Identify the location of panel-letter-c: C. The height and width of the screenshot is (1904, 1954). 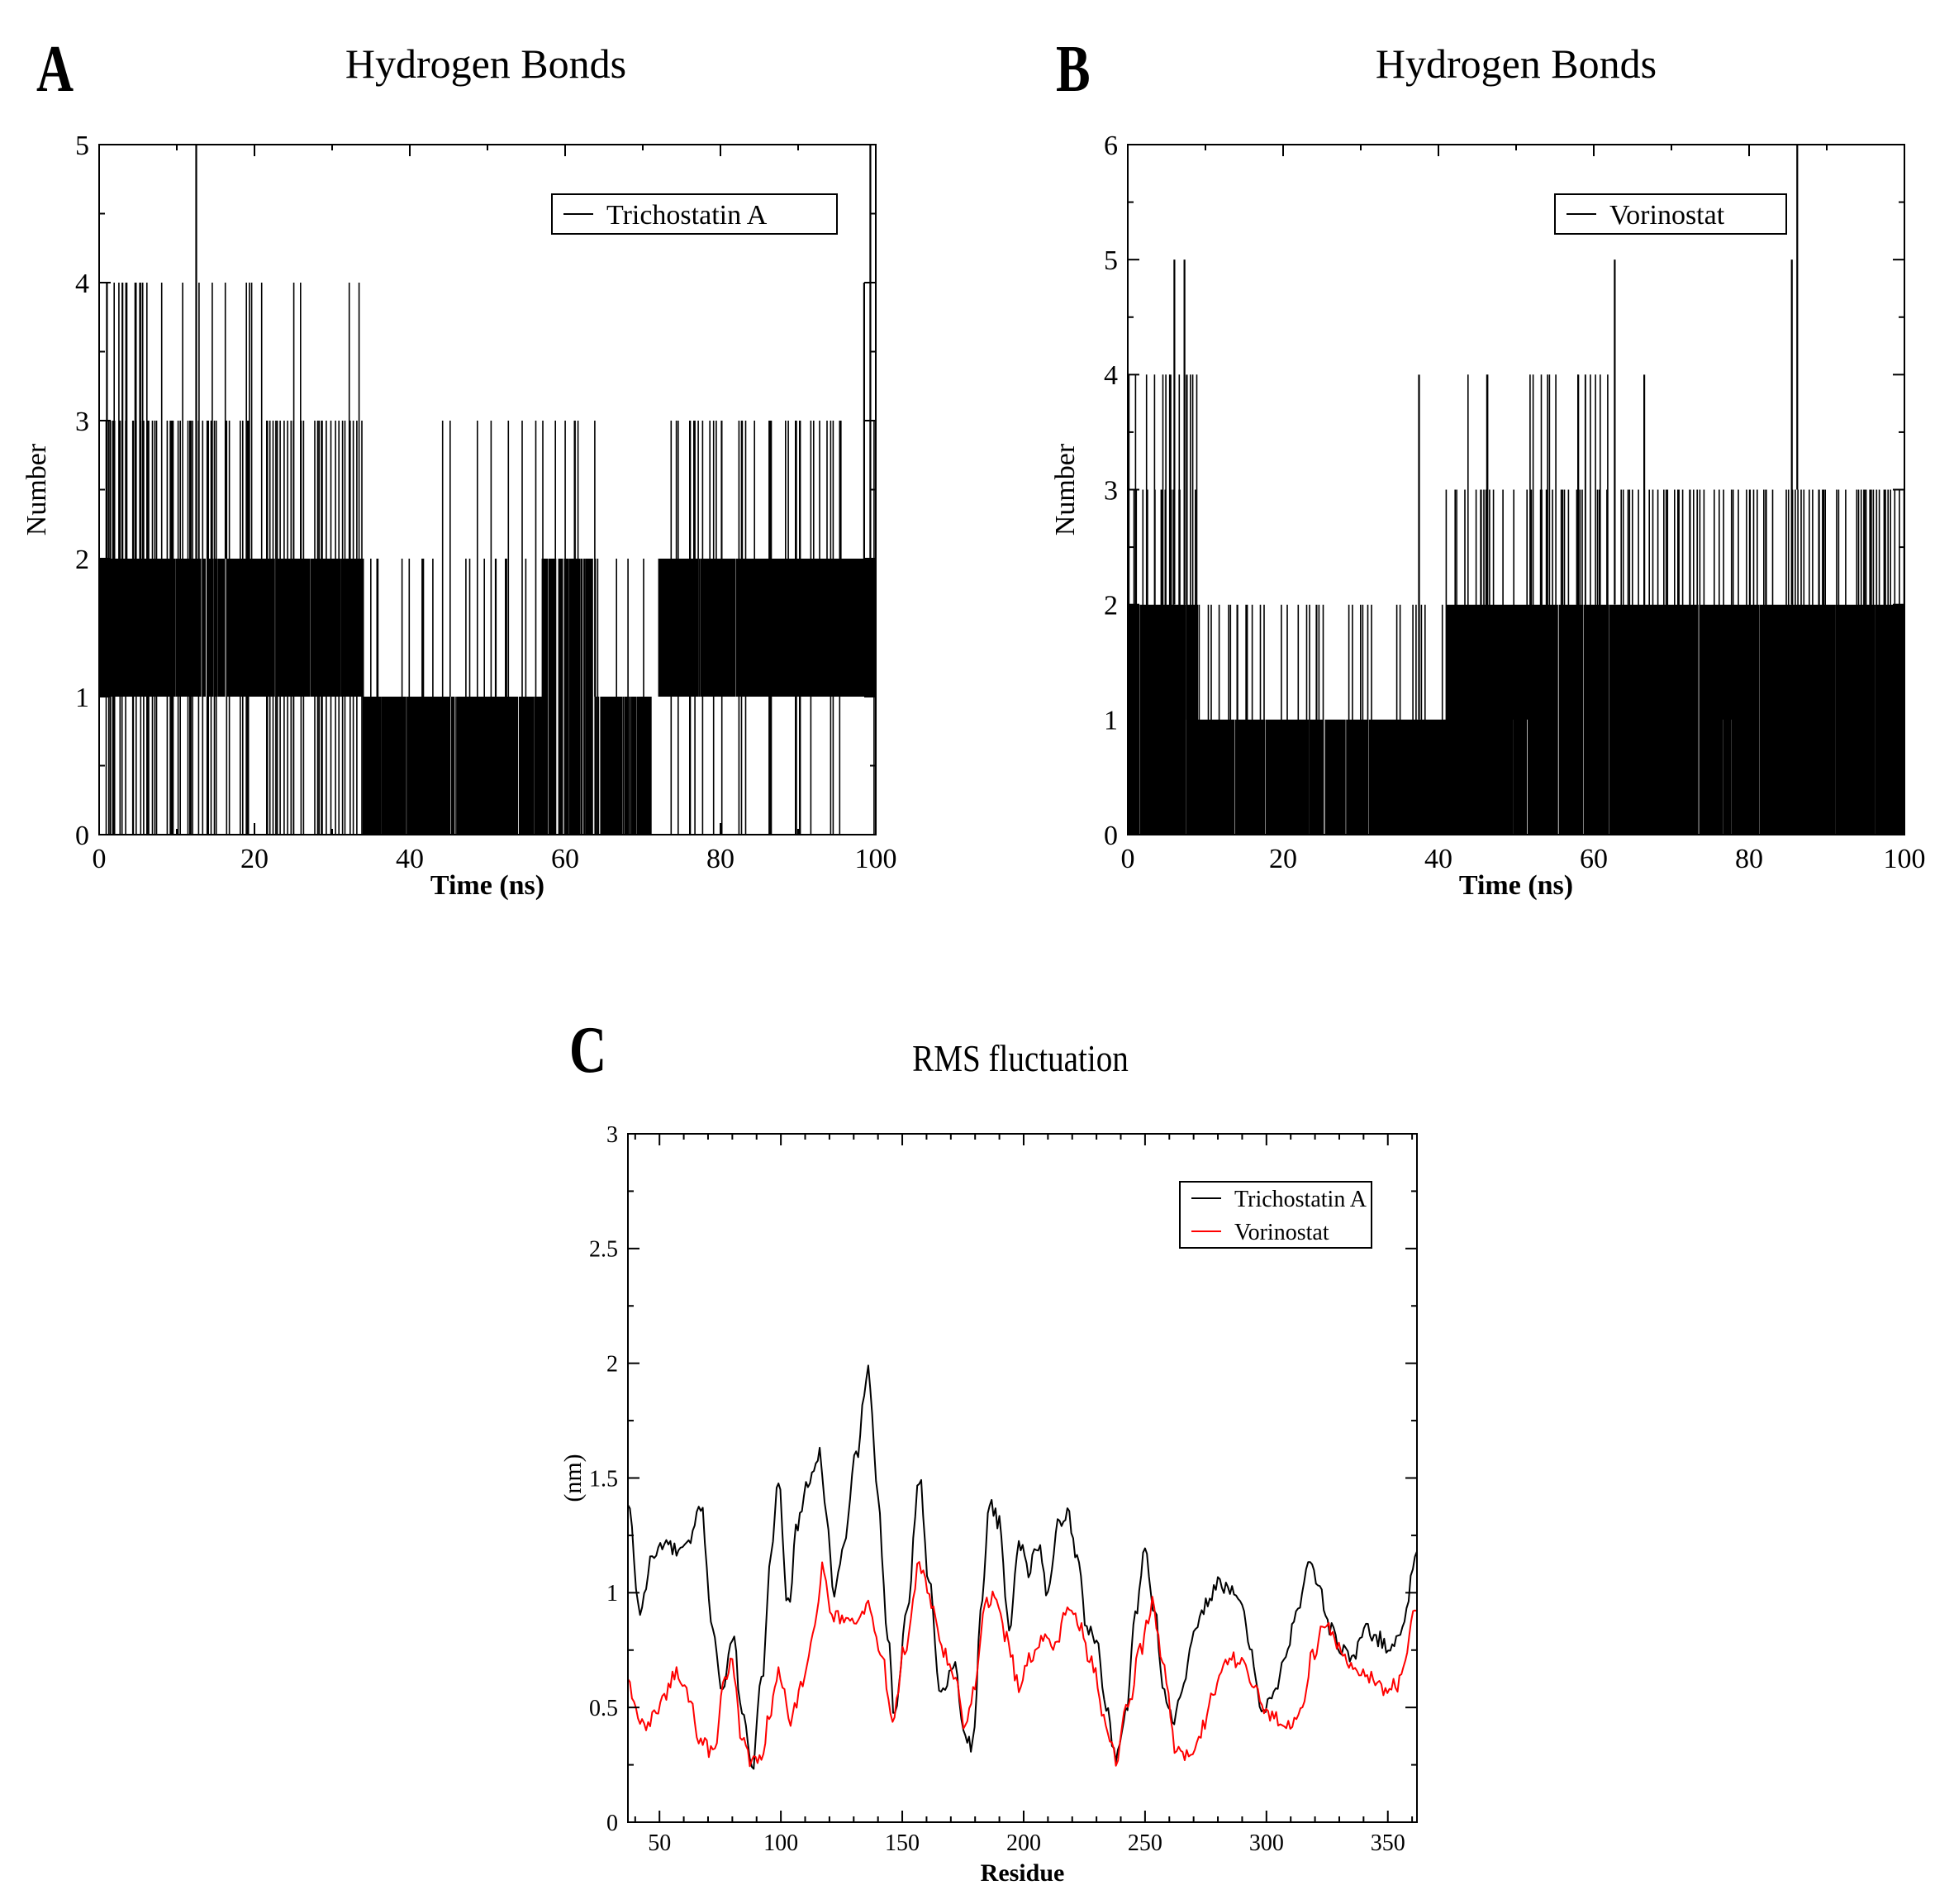
(588, 1050).